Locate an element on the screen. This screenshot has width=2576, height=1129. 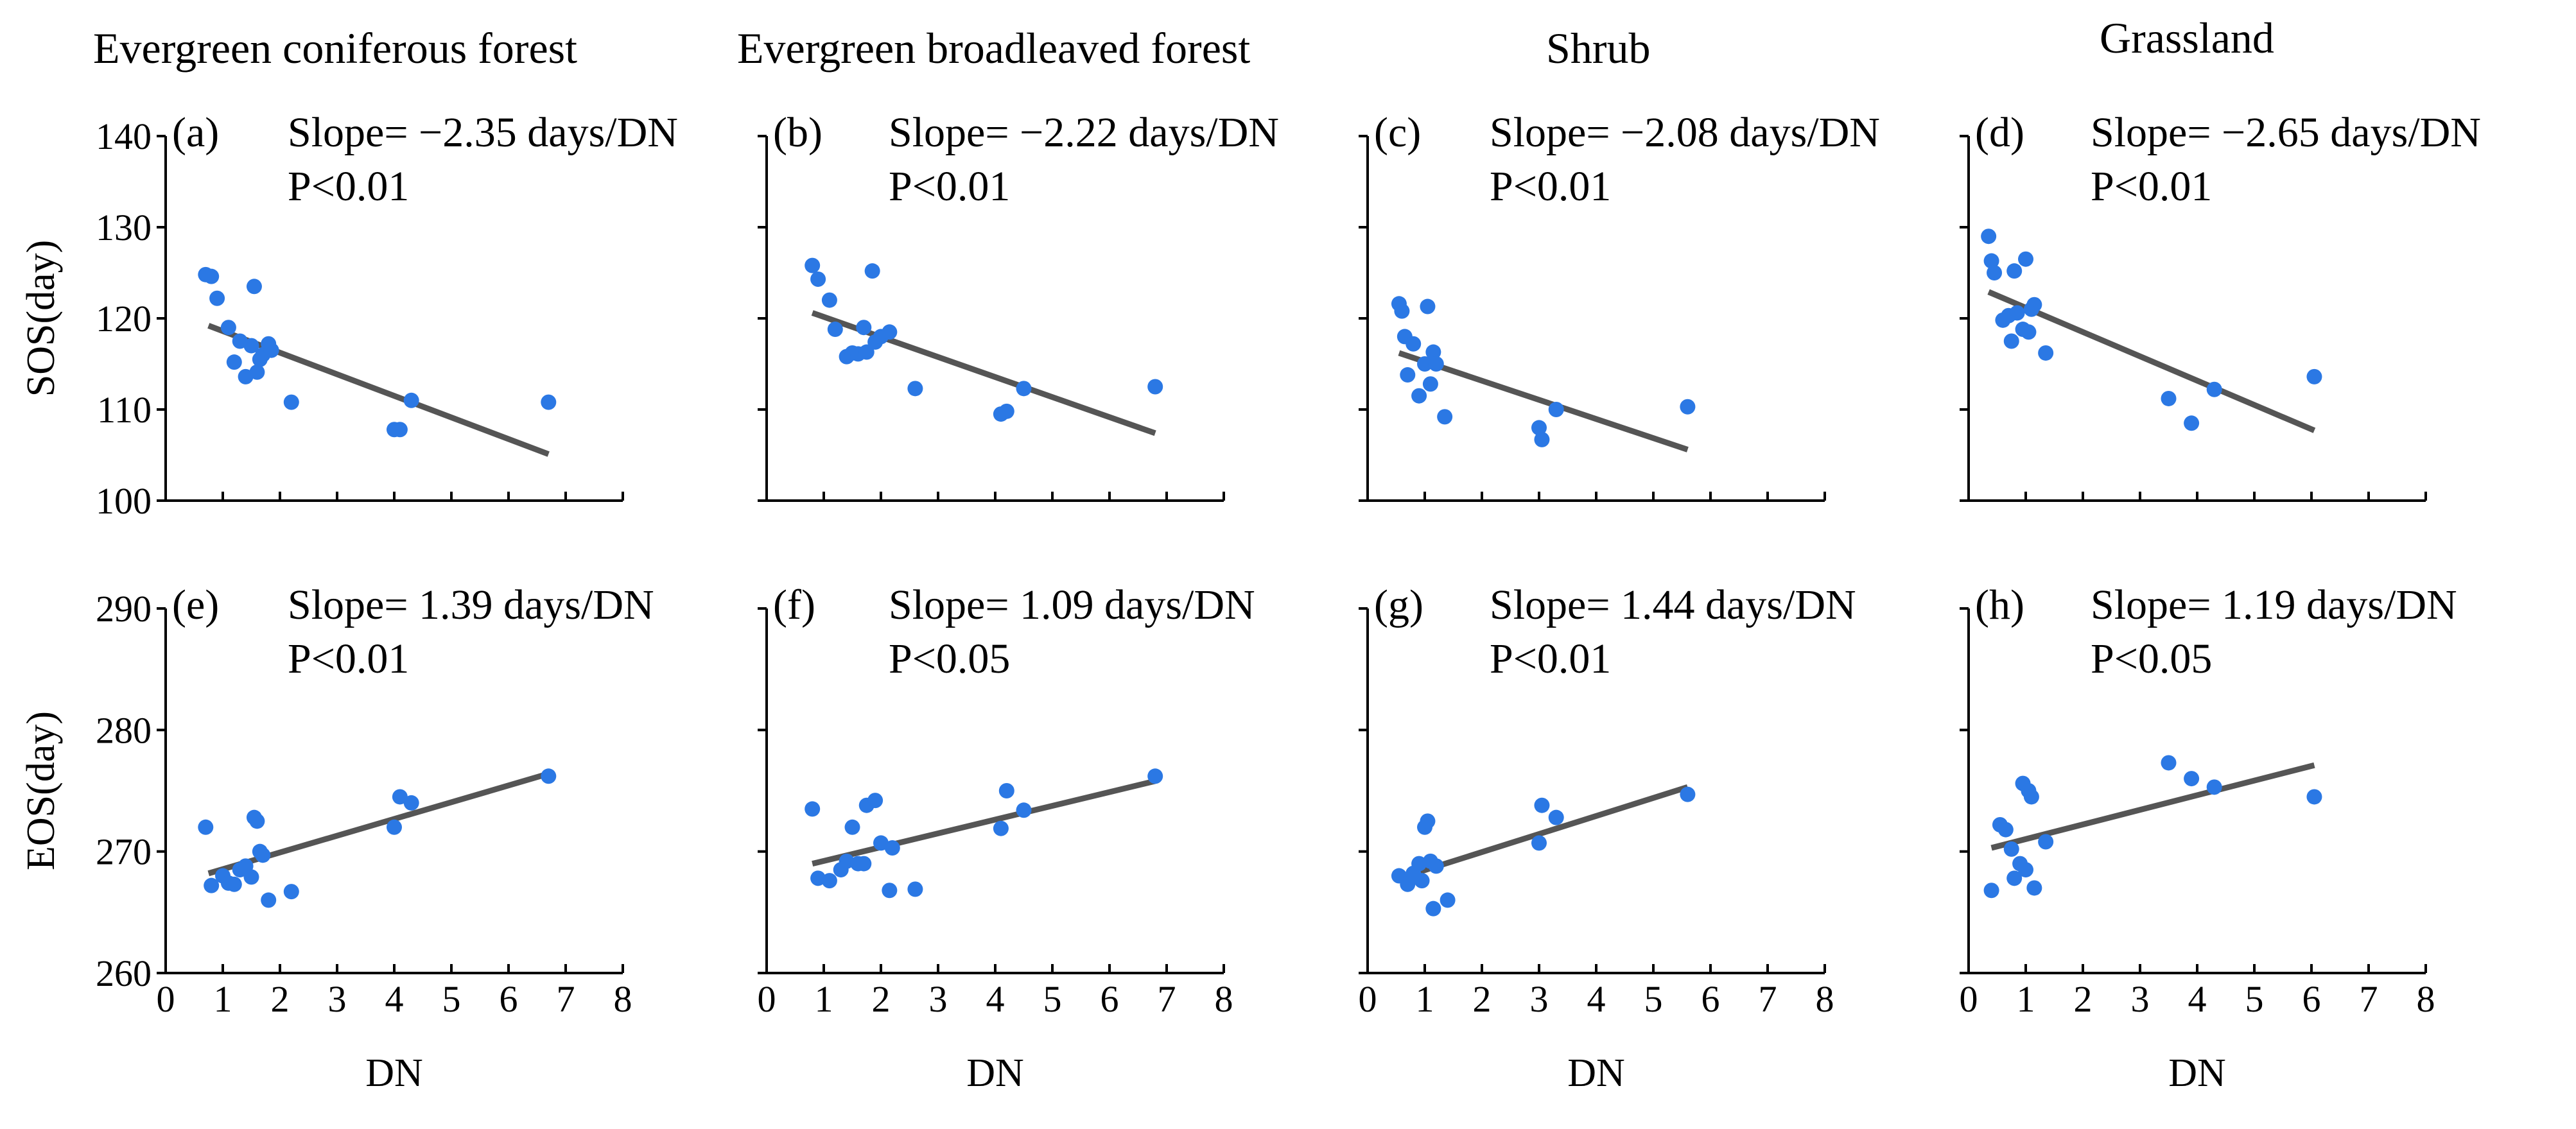
panel-label: (e) is located at coordinates (195, 605).